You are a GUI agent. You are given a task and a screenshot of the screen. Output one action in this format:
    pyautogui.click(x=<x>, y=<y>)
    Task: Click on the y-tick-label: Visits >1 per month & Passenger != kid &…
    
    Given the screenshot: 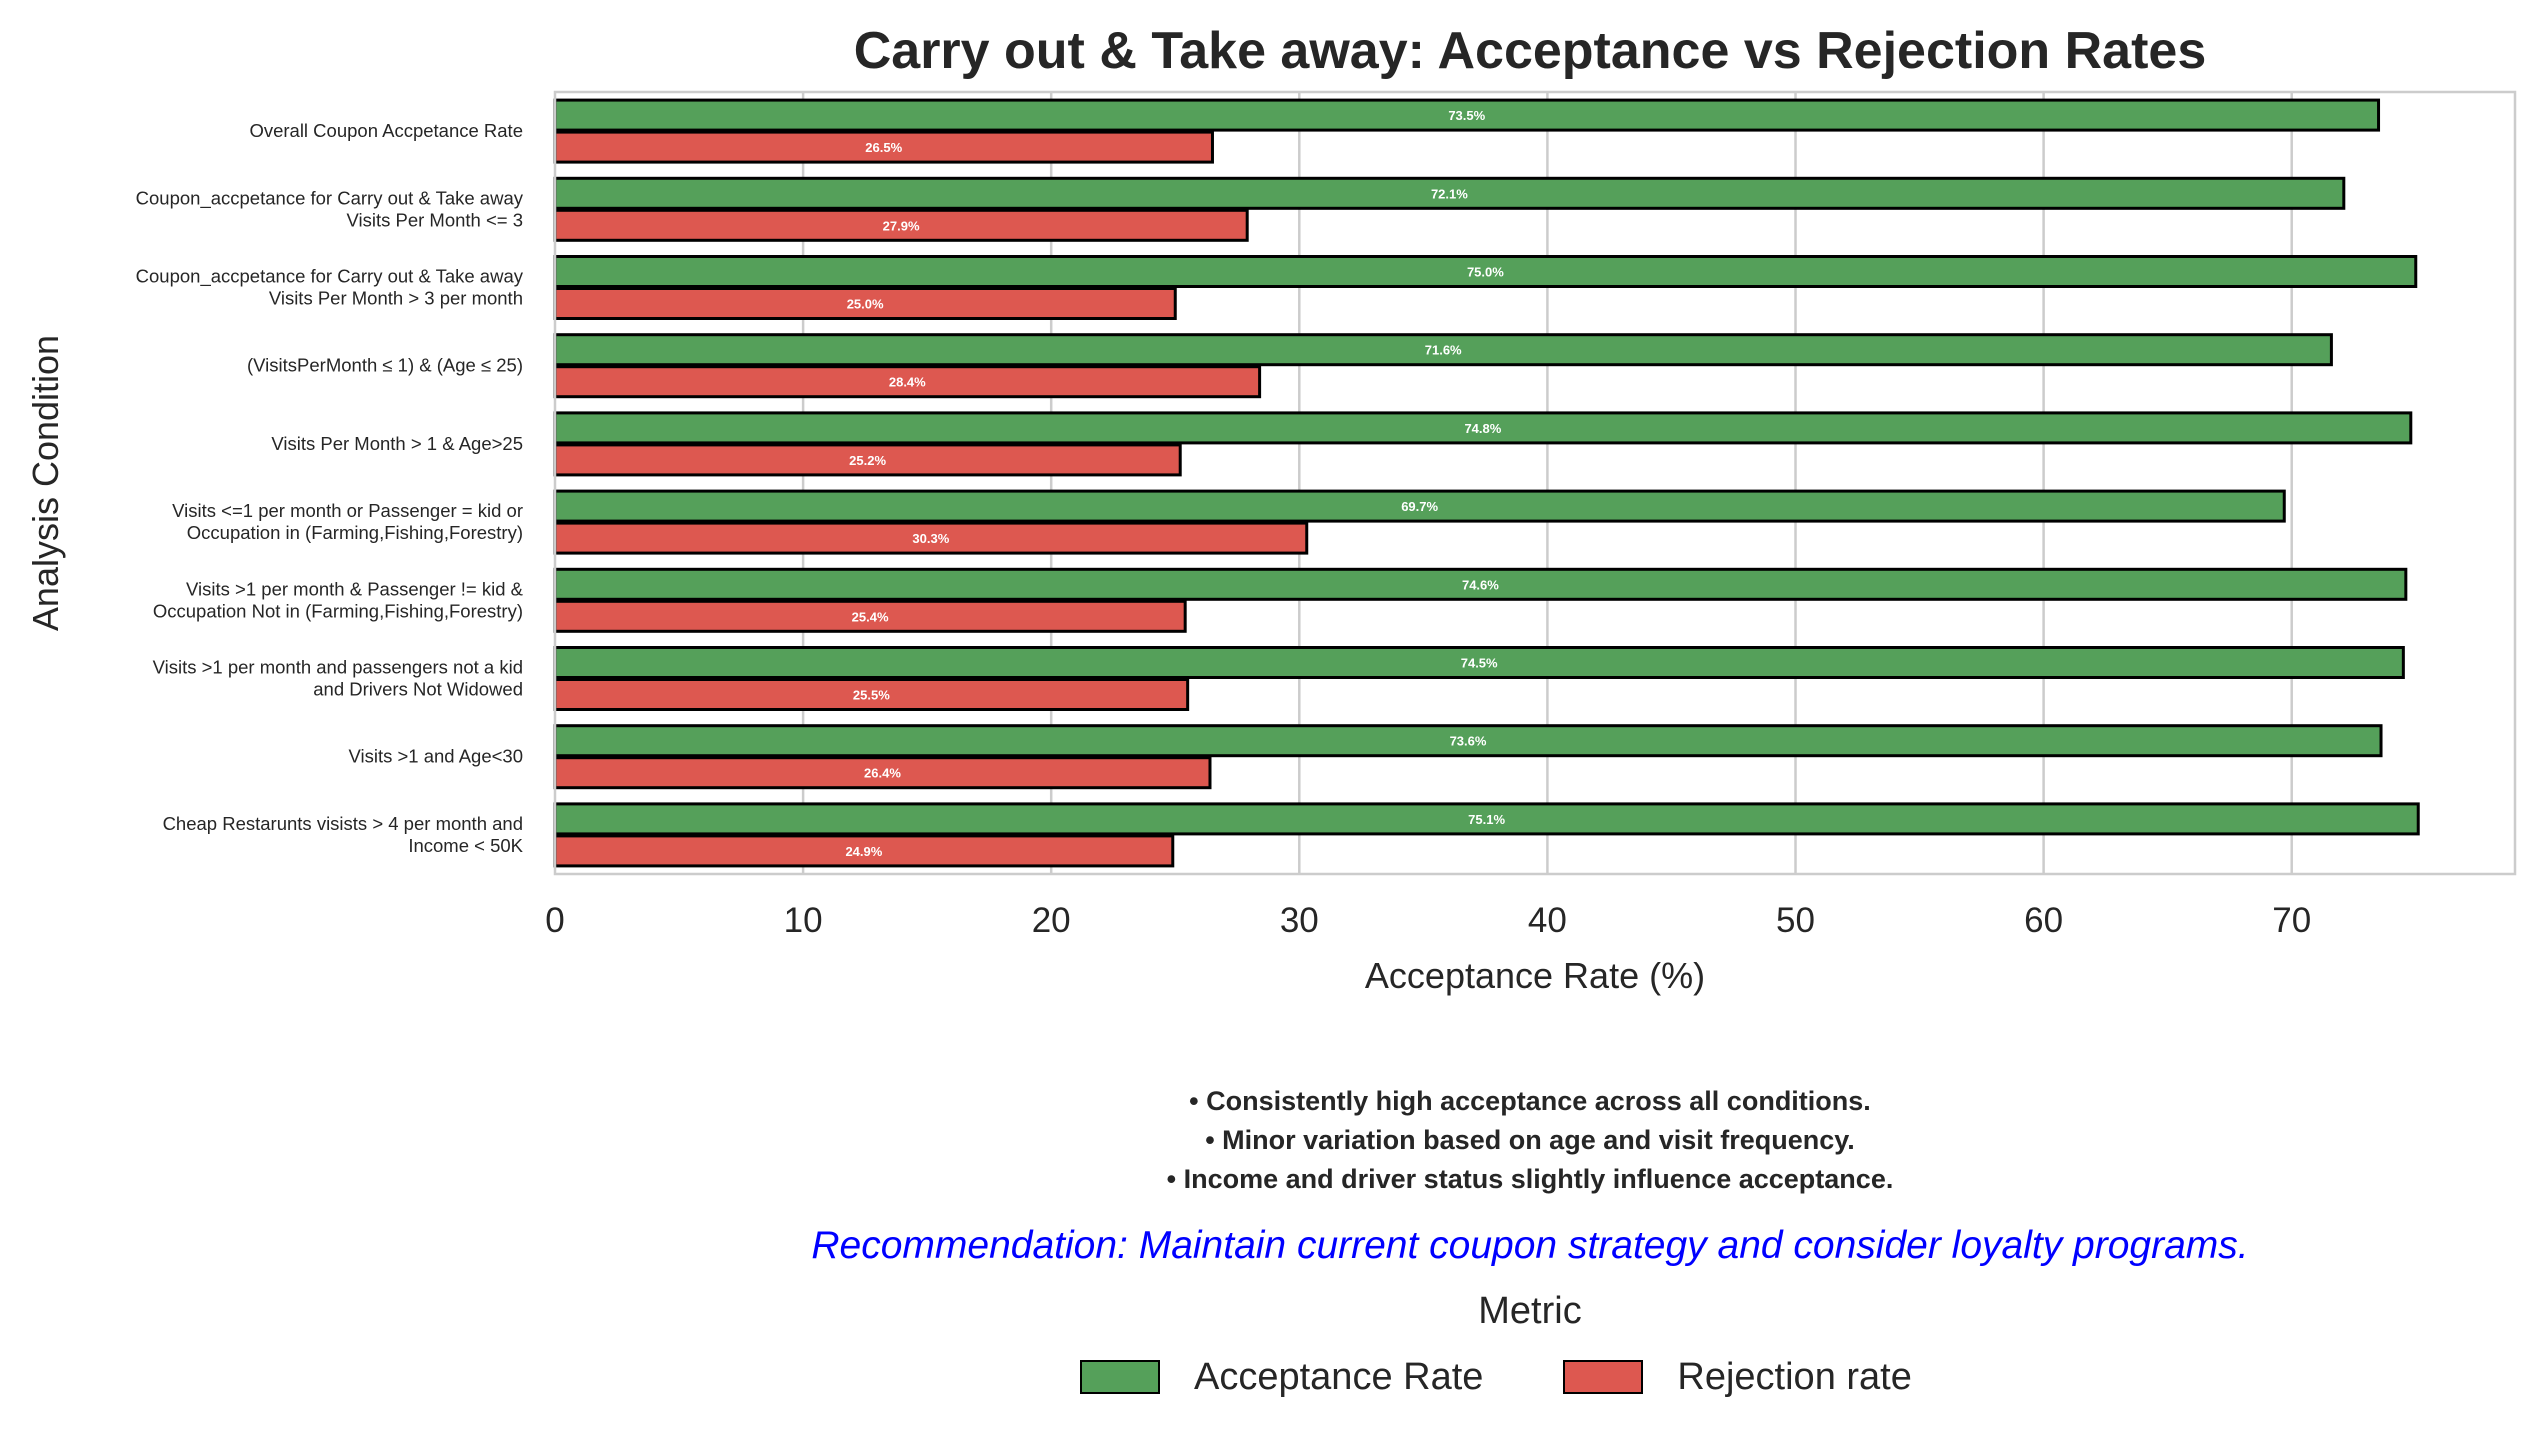 What is the action you would take?
    pyautogui.click(x=338, y=599)
    